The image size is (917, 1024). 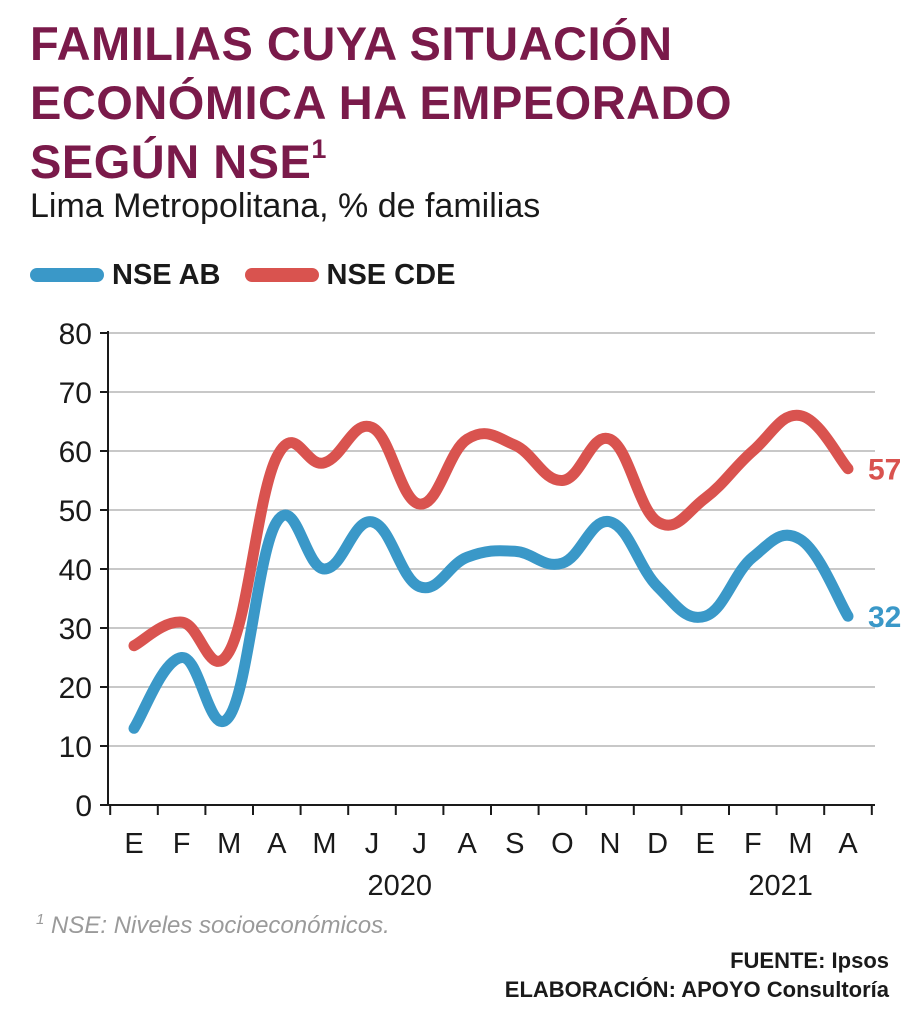 I want to click on source-fuente: FUENTE: Ipsos, so click(x=809, y=960).